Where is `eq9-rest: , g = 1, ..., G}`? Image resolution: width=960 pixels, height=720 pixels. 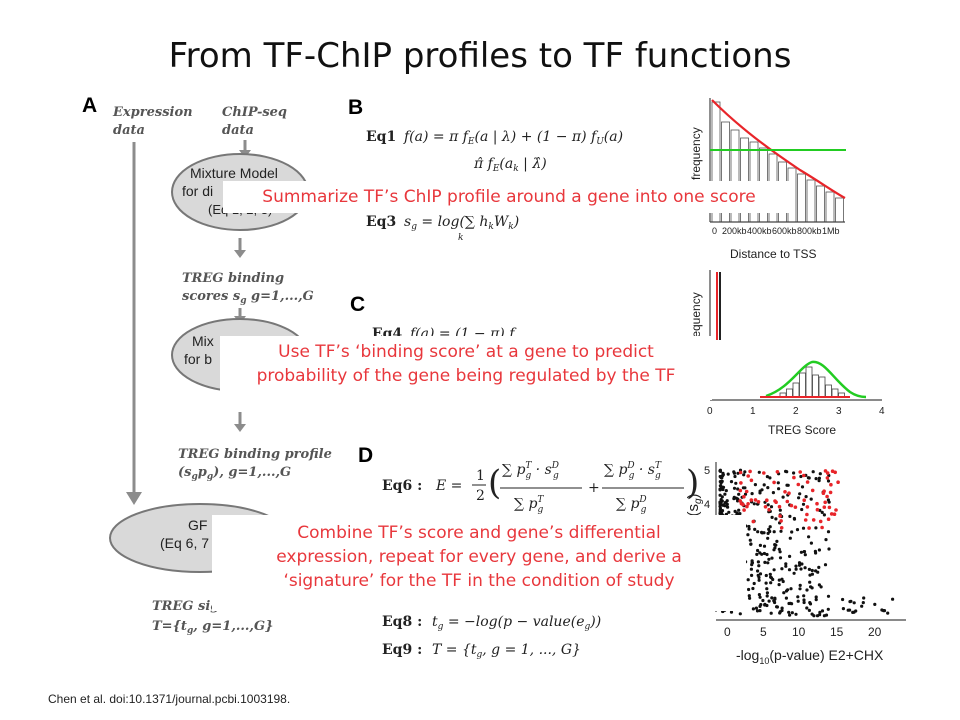 eq9-rest: , g = 1, ..., G} is located at coordinates (531, 650).